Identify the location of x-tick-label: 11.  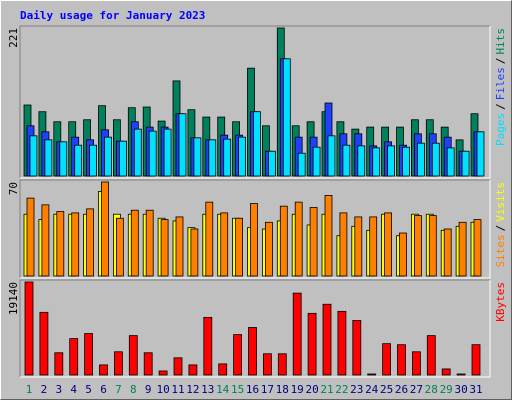
(177, 389).